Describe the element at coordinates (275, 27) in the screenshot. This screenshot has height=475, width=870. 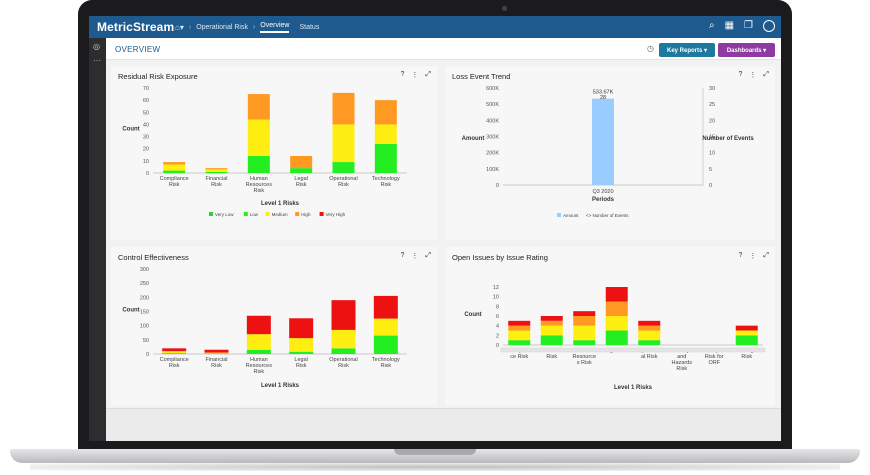
I see `breadcrumb-overview: Overview` at that location.